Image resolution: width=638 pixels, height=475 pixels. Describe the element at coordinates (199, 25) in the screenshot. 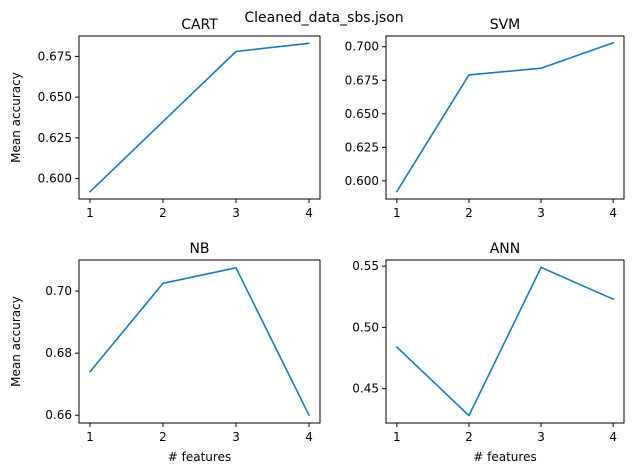

I see `subplot-title-cart: CART` at that location.